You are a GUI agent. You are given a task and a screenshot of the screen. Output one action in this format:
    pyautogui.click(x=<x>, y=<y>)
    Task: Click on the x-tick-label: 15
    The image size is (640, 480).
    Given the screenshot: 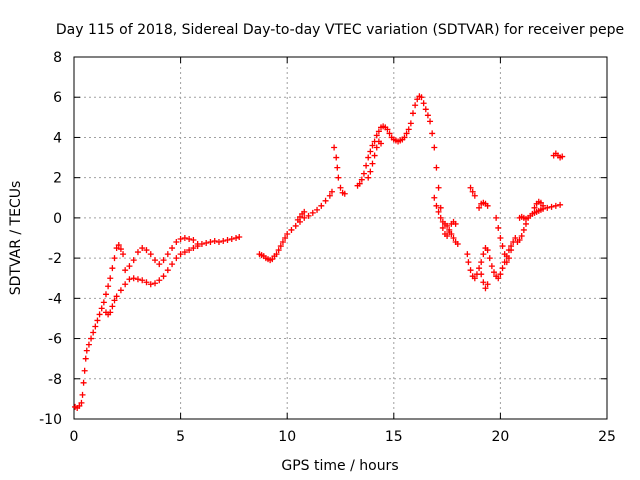 What is the action you would take?
    pyautogui.click(x=394, y=437)
    